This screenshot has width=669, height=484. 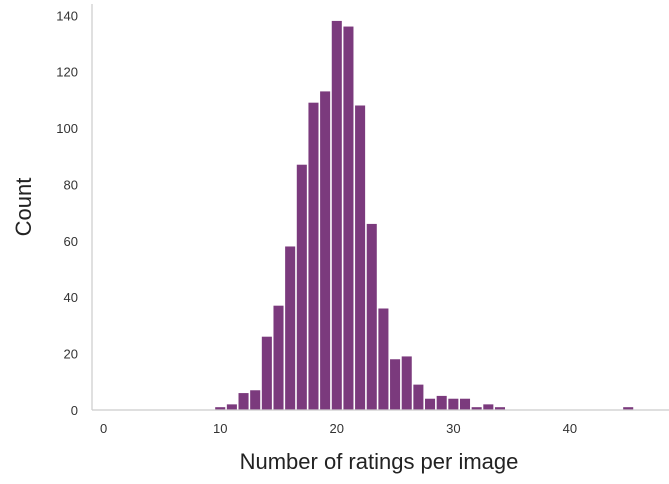 What do you see at coordinates (379, 461) in the screenshot?
I see `x-axis-label: Number of ratings per image` at bounding box center [379, 461].